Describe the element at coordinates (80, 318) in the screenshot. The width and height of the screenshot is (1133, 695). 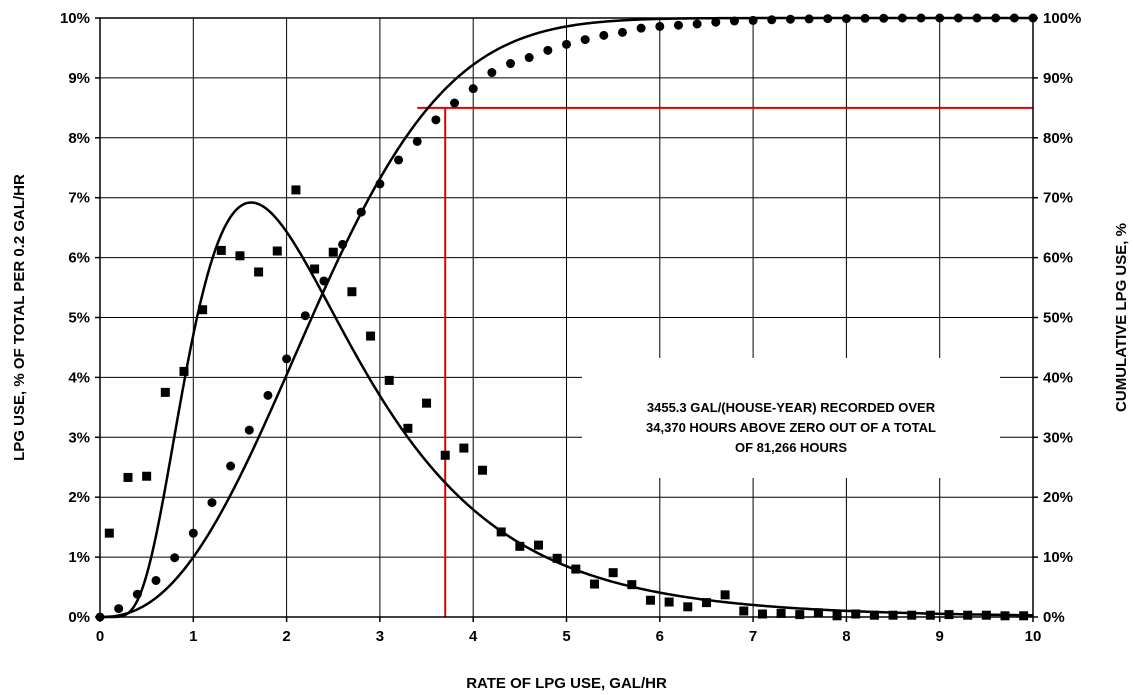
I see `left-axis-ticks: 0% 1% 2% 3% 4% 5% 6% 7% 8% 9% 10%` at that location.